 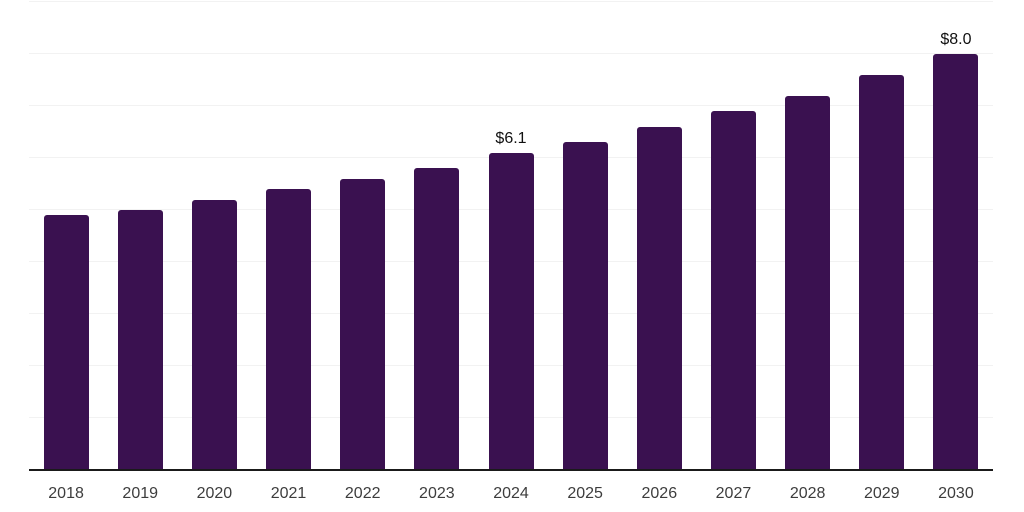 I want to click on bar-2022, so click(x=363, y=324).